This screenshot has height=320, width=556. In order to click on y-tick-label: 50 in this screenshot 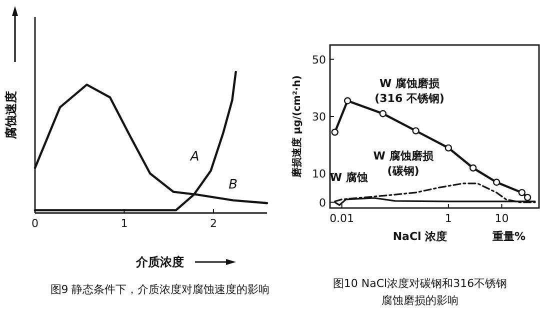, I will do `click(319, 59)`.